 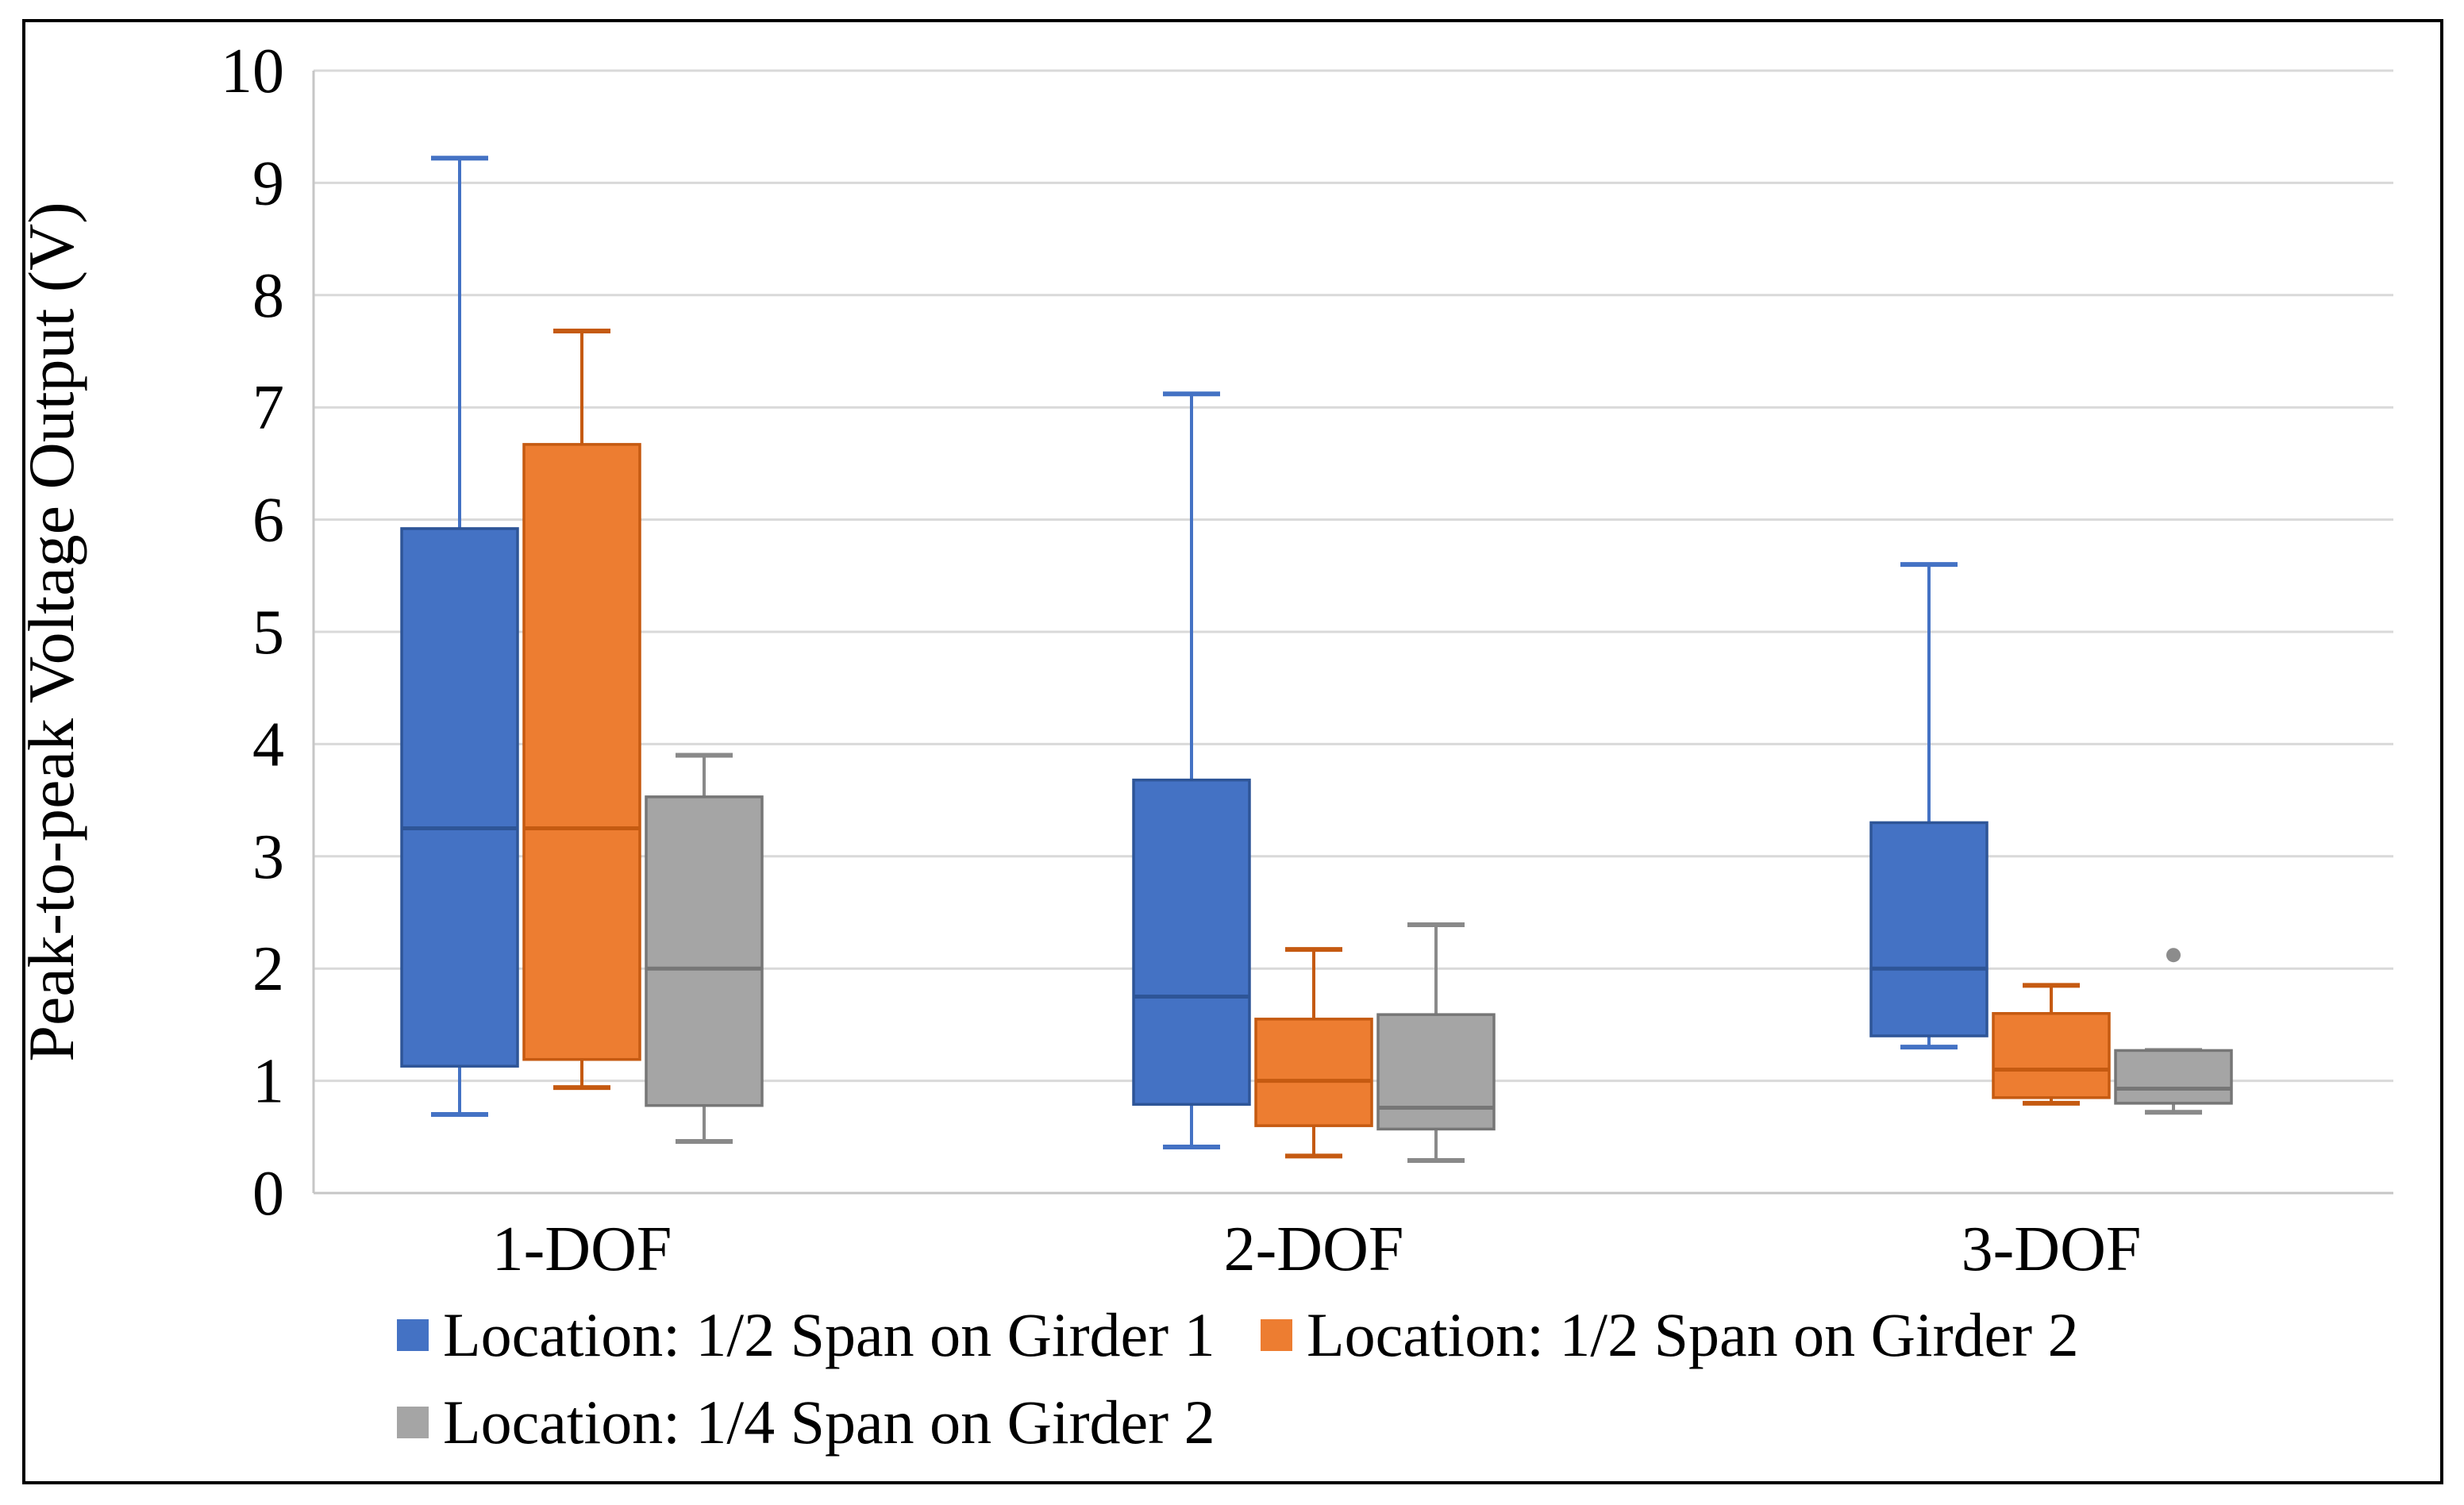 What do you see at coordinates (2173, 955) in the screenshot?
I see `outlier-point` at bounding box center [2173, 955].